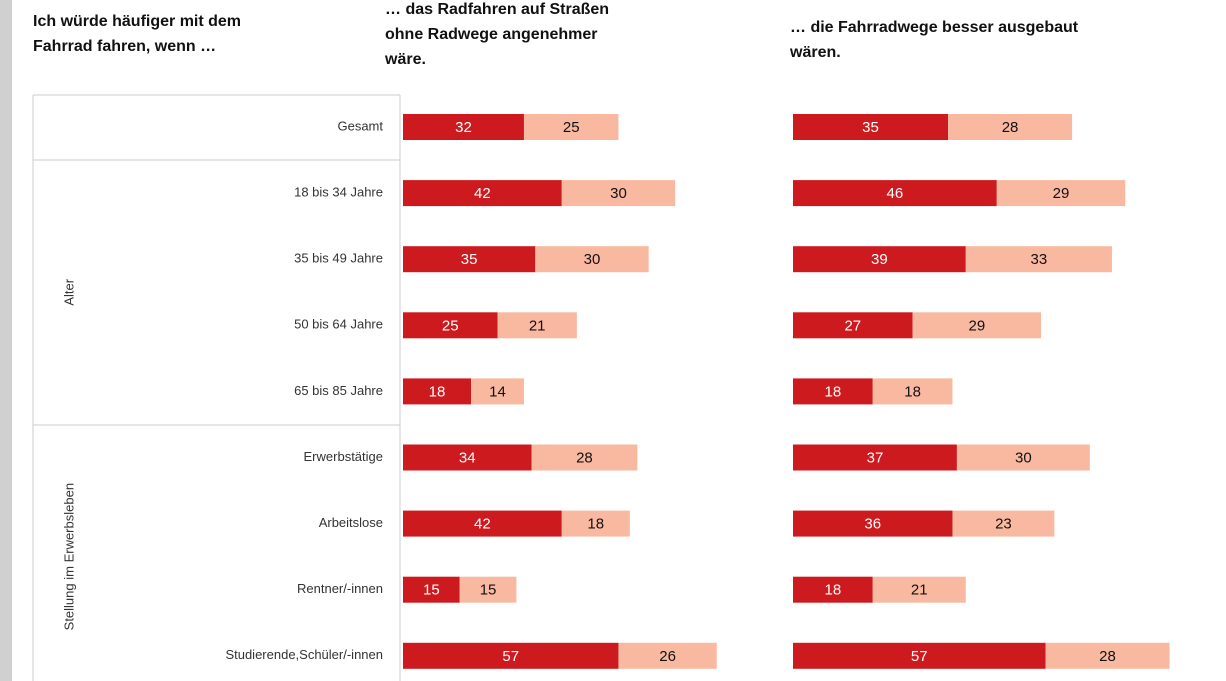  Describe the element at coordinates (304, 654) in the screenshot. I see `row-label: Studierende,Schüler/-innen` at that location.